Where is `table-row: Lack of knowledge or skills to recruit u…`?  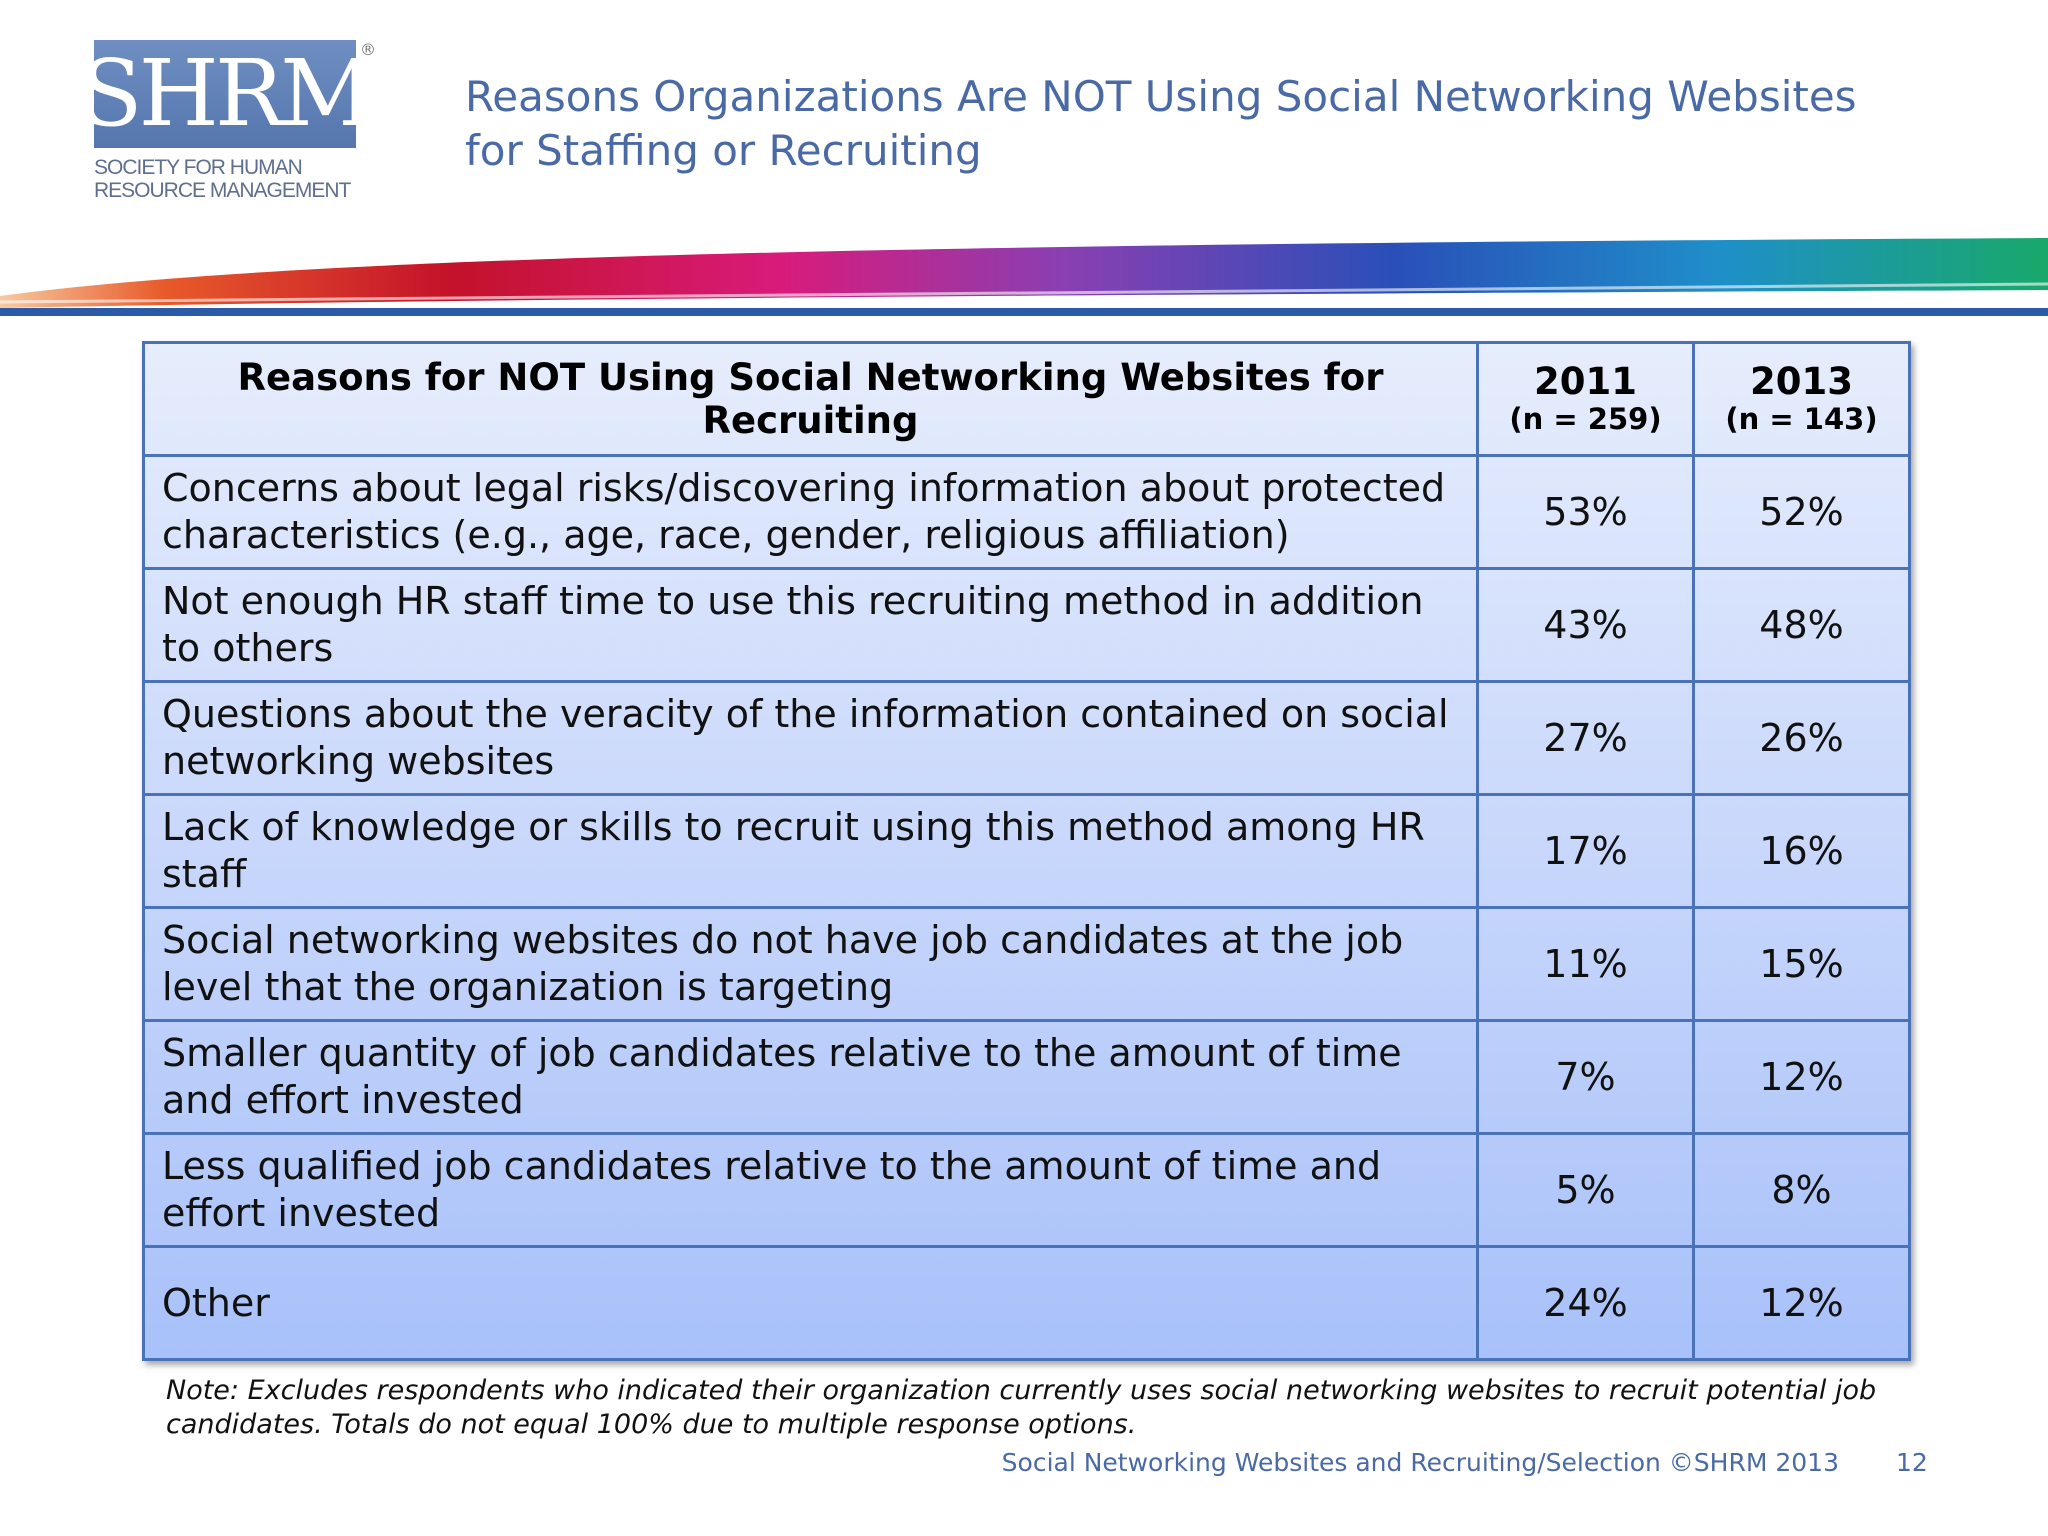
table-row: Lack of knowledge or skills to recruit u… is located at coordinates (1026, 851).